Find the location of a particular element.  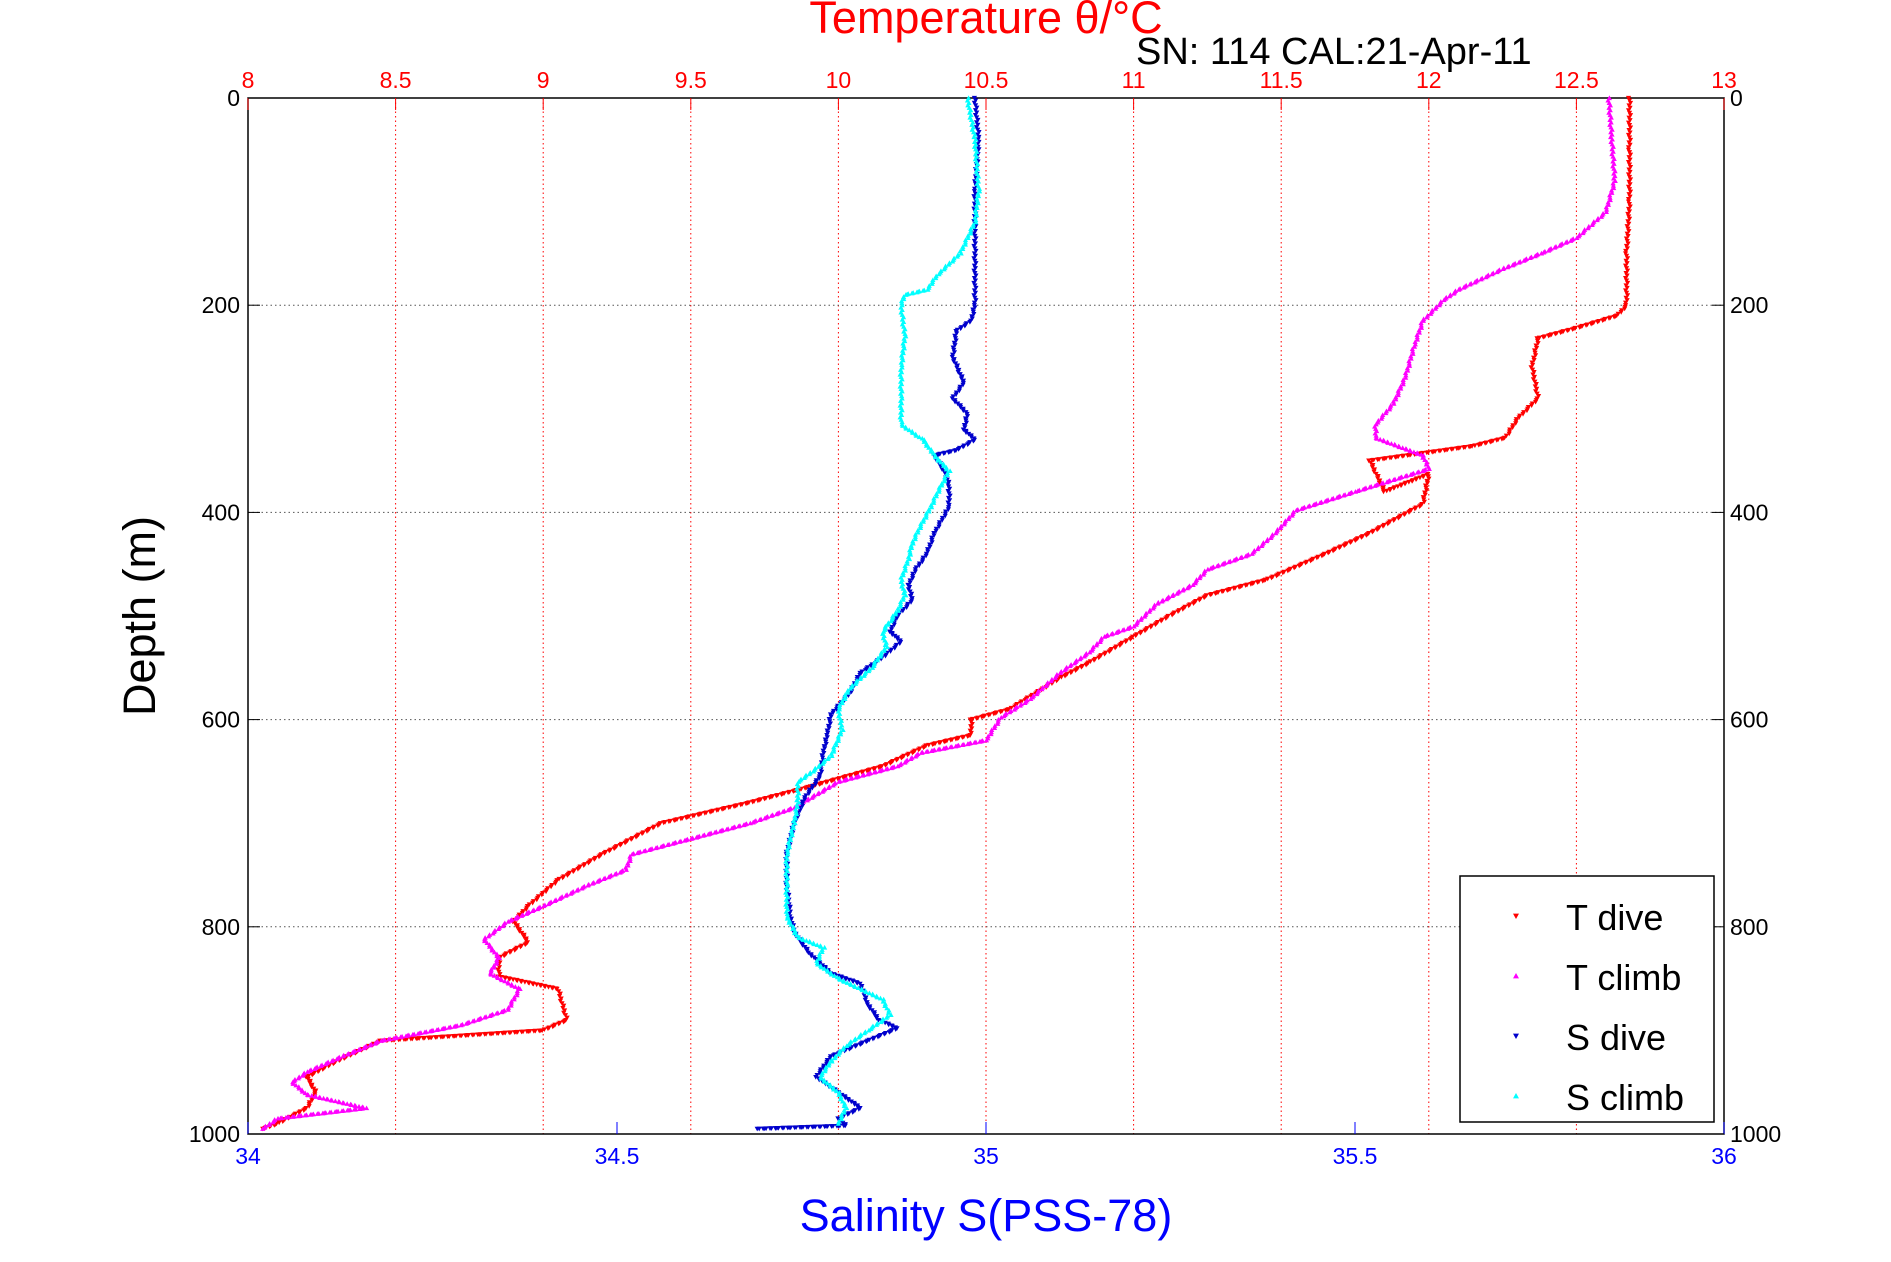

bottom-tick-label: 36 is located at coordinates (1724, 1156).